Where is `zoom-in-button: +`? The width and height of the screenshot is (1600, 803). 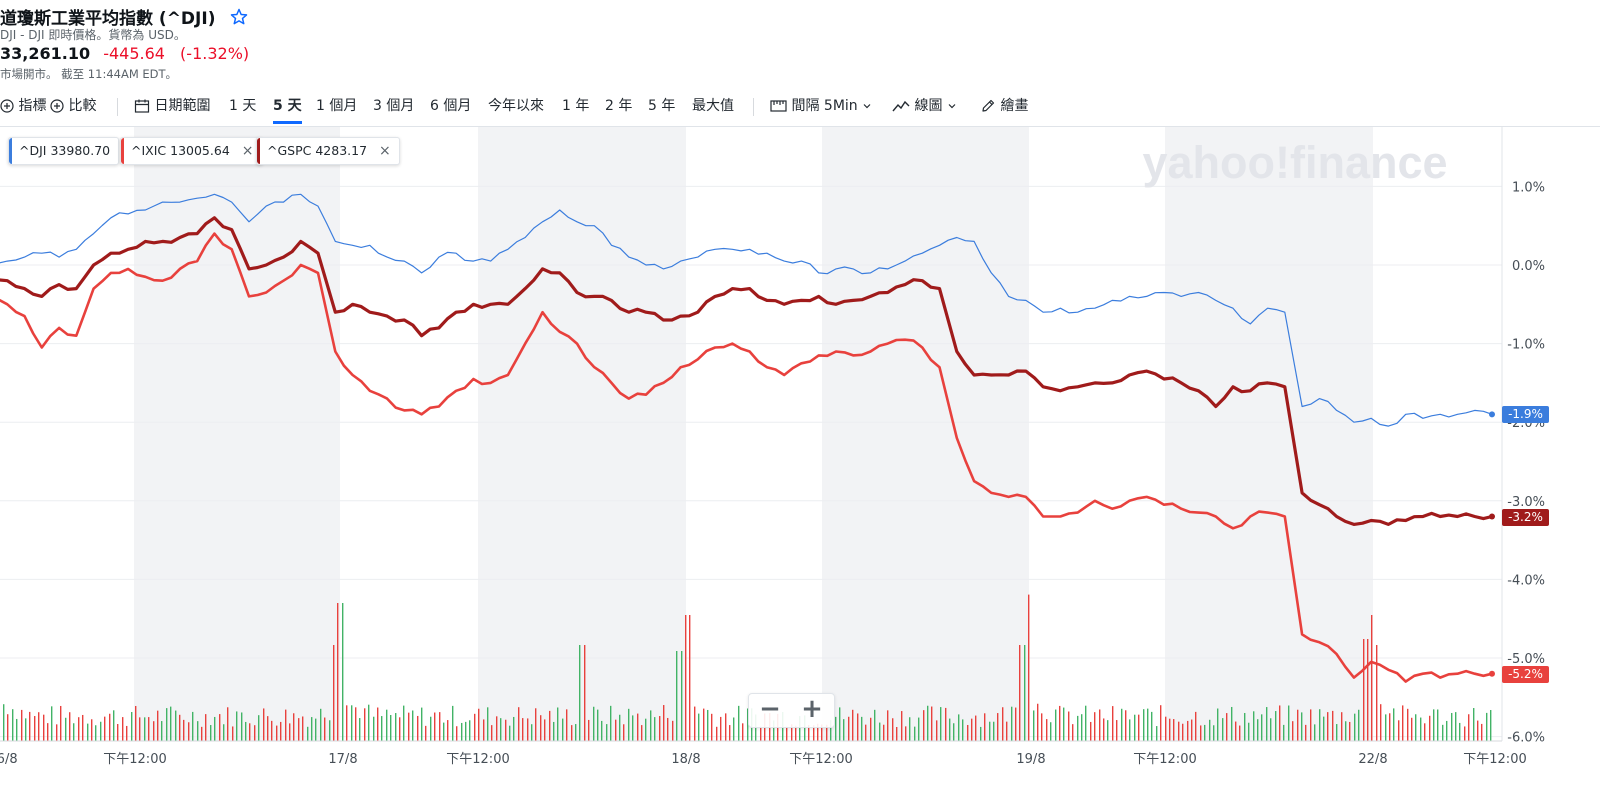 zoom-in-button: + is located at coordinates (812, 709).